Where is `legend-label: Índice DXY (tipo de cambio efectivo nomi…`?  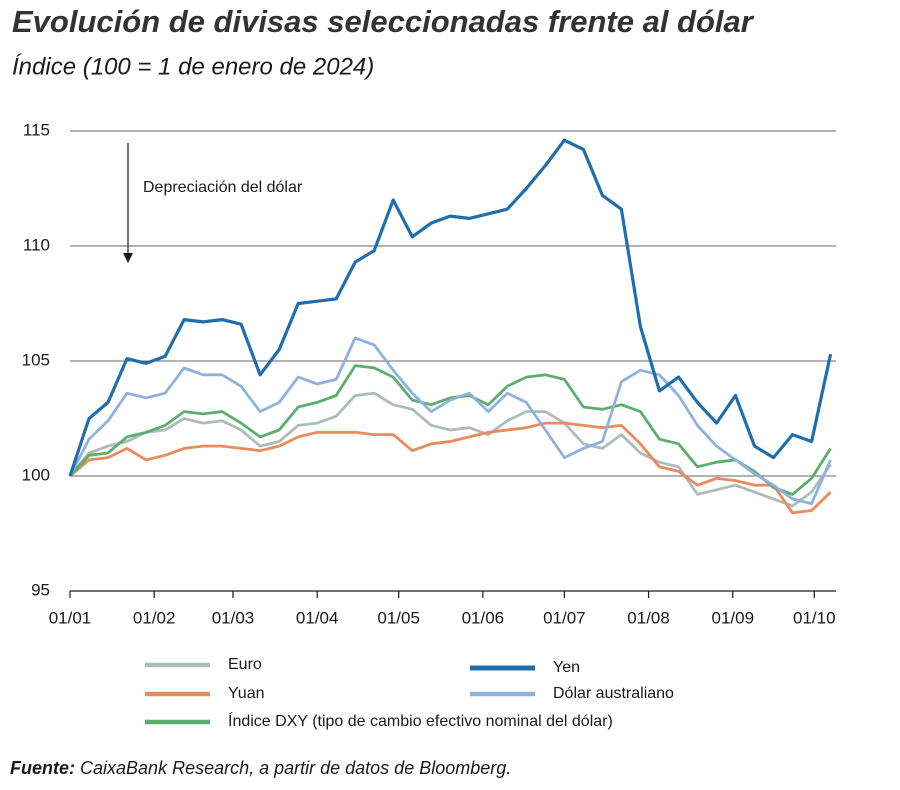
legend-label: Índice DXY (tipo de cambio efectivo nomi… is located at coordinates (420, 720).